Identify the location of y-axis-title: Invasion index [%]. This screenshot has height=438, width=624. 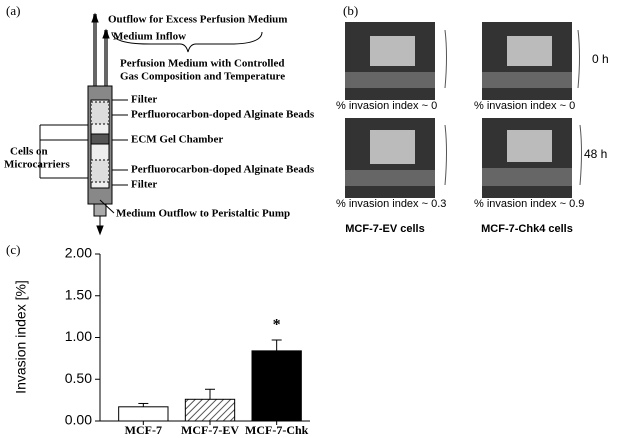
(21, 337).